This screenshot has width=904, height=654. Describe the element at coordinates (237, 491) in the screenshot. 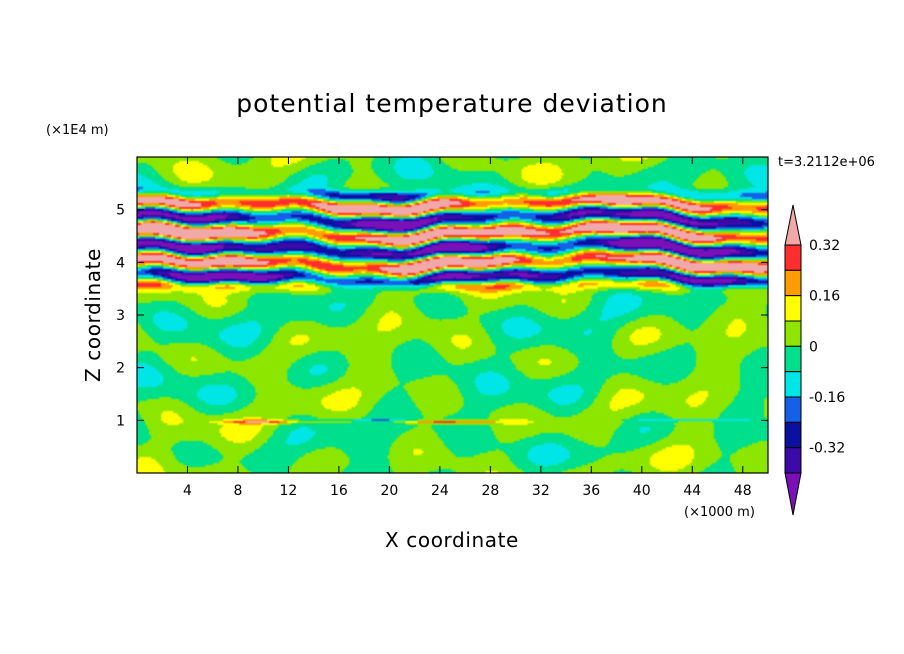

I see `x-tick-label: 8` at that location.